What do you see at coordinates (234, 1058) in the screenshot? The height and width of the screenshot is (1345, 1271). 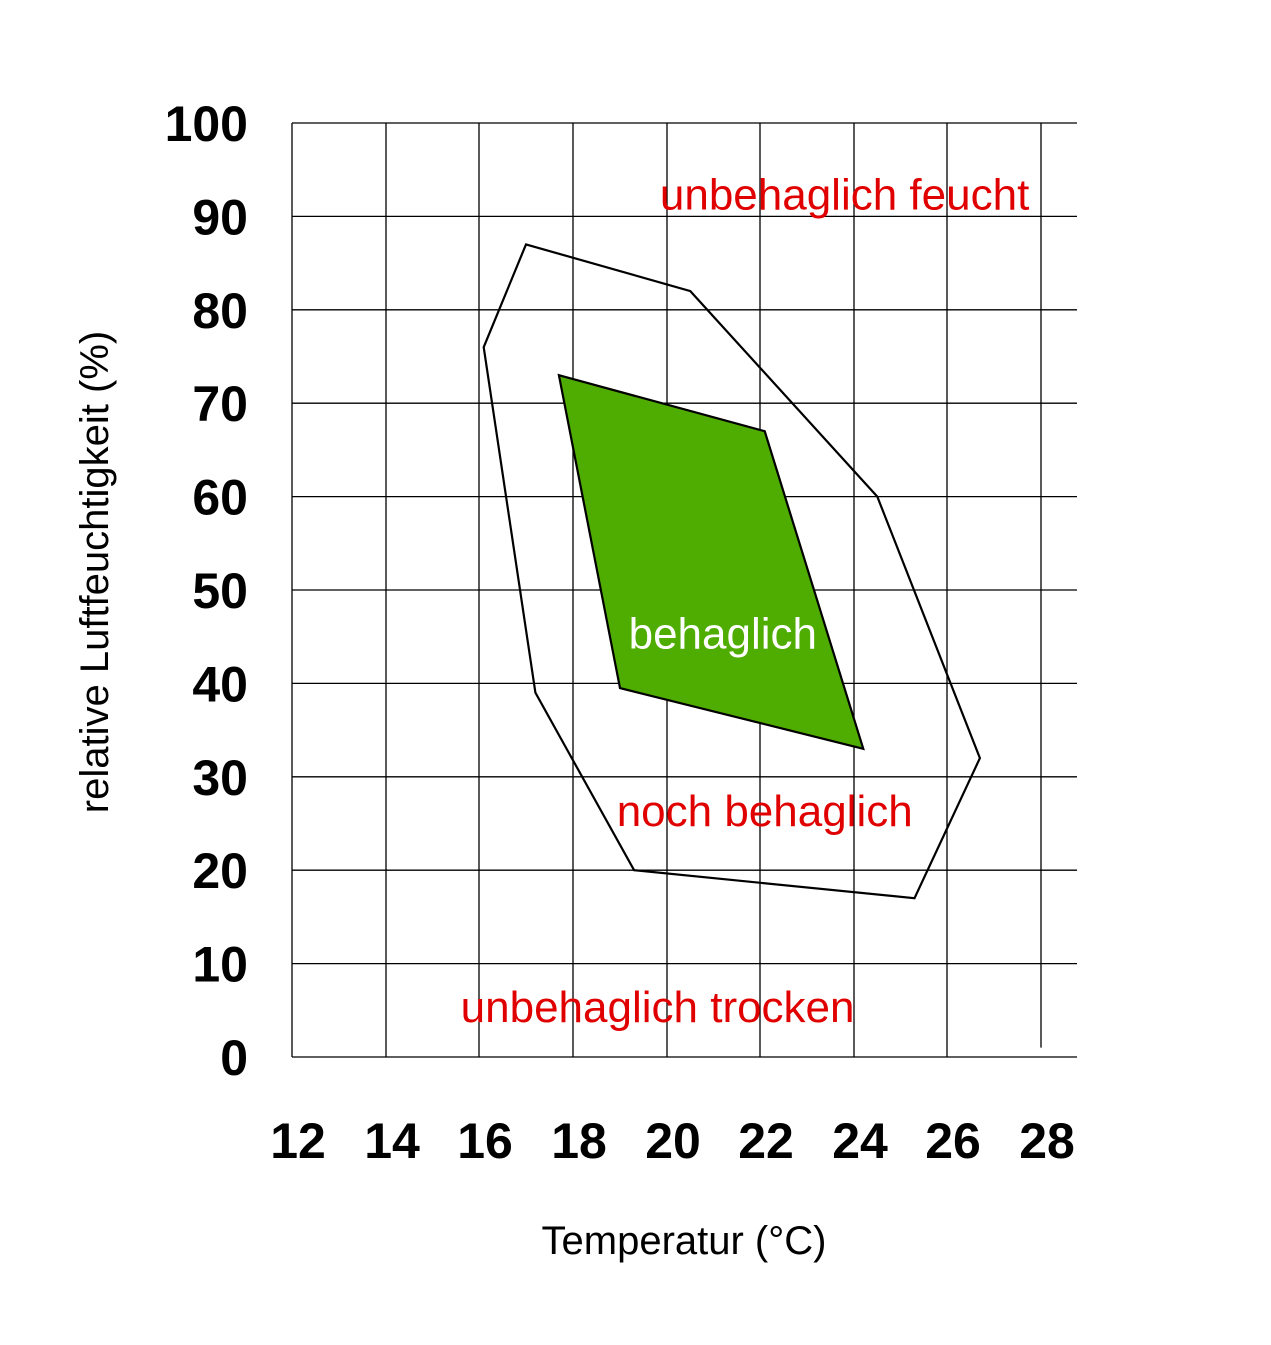 I see `y-tick-label: 0` at bounding box center [234, 1058].